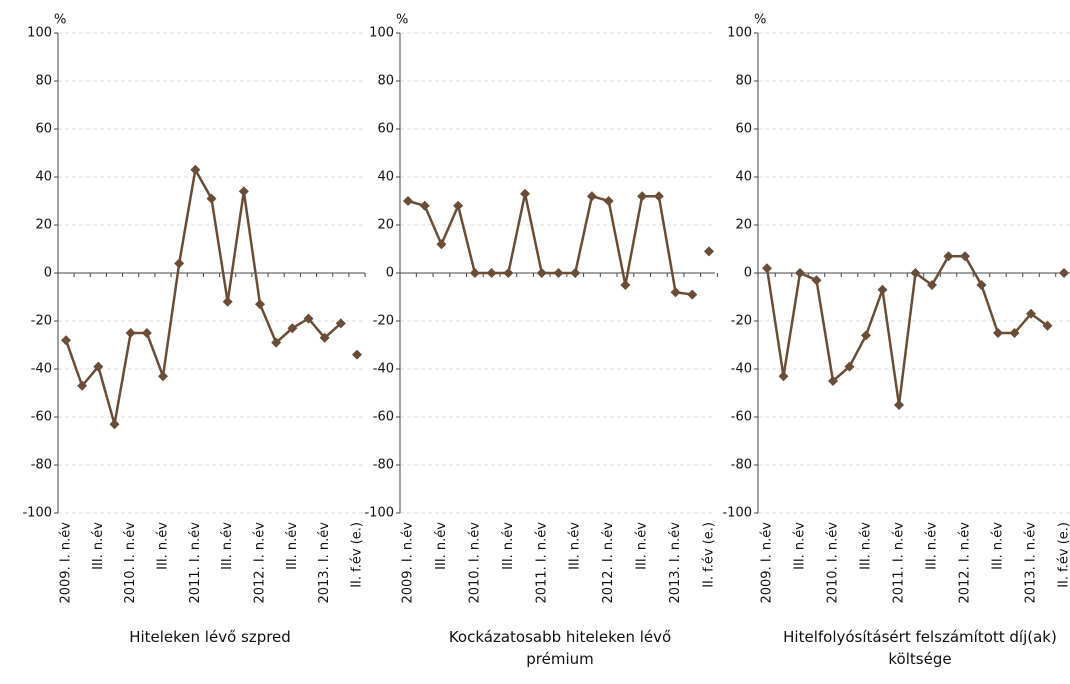  Describe the element at coordinates (767, 563) in the screenshot. I see `x-tick-label: 2009. I. n.év` at that location.